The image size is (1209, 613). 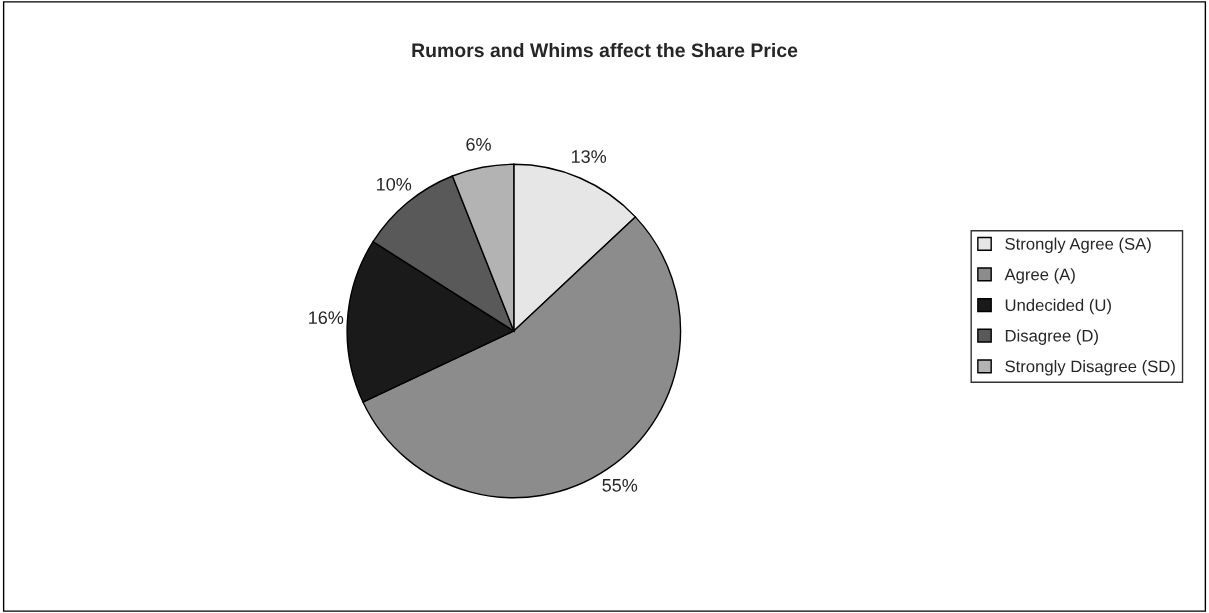 I want to click on data-label: 16%, so click(x=326, y=318).